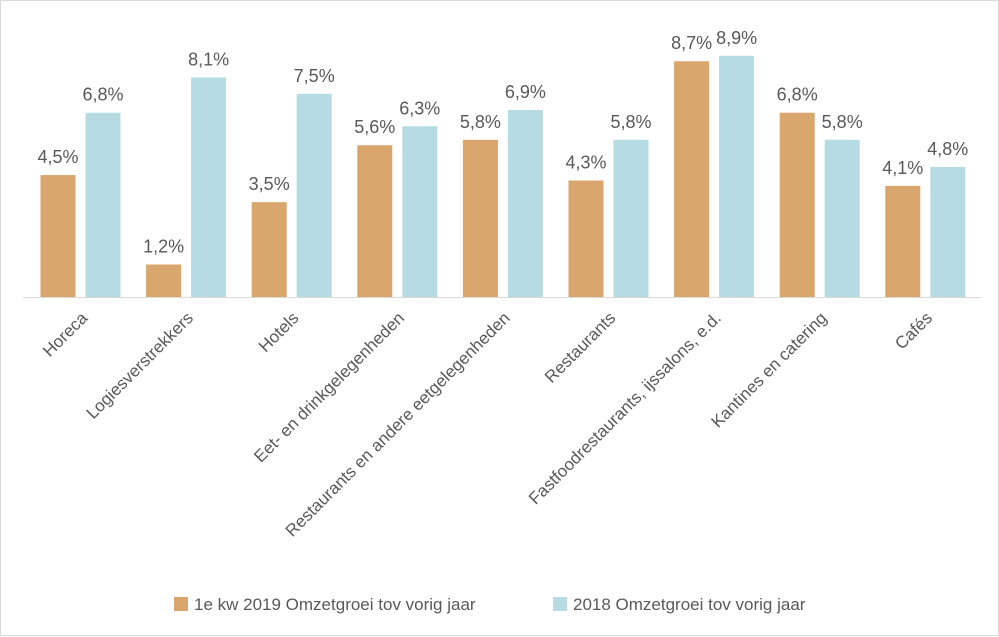 The height and width of the screenshot is (637, 999). I want to click on data-label-s0-7: 6,8%, so click(797, 95).